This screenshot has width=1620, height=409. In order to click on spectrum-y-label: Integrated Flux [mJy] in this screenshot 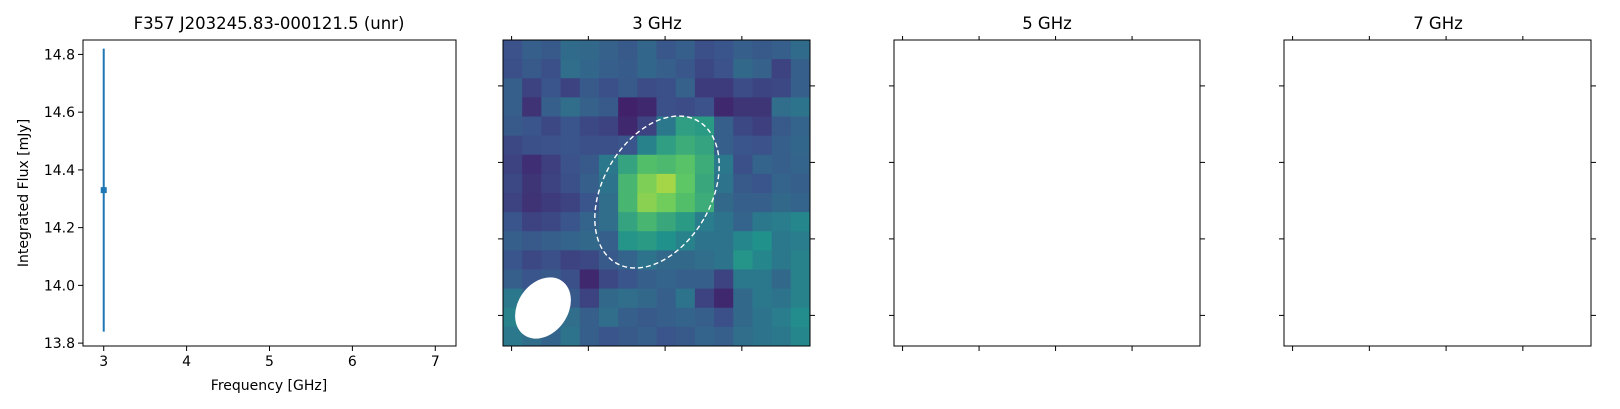, I will do `click(24, 193)`.